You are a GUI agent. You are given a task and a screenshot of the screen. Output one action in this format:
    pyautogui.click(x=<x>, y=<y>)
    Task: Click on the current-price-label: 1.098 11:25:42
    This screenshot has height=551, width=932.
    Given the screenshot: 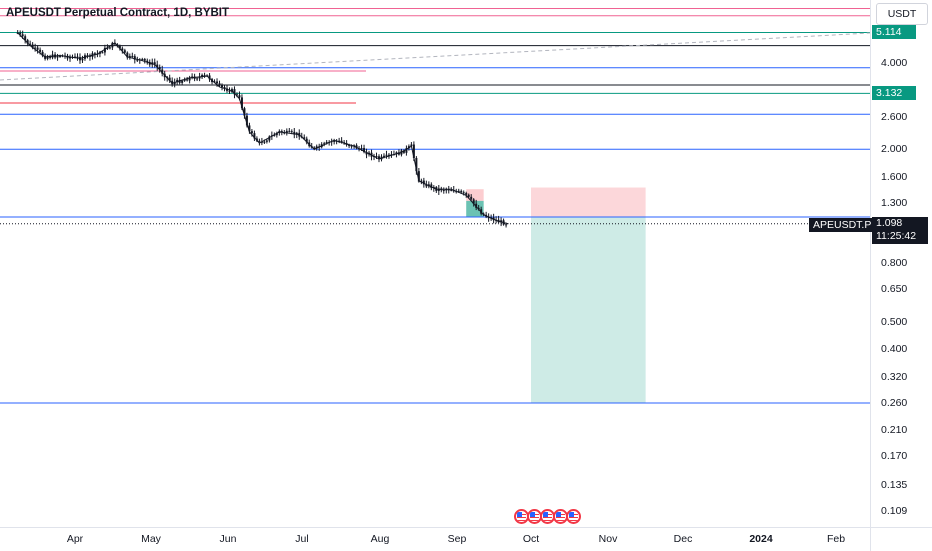 What is the action you would take?
    pyautogui.click(x=900, y=230)
    